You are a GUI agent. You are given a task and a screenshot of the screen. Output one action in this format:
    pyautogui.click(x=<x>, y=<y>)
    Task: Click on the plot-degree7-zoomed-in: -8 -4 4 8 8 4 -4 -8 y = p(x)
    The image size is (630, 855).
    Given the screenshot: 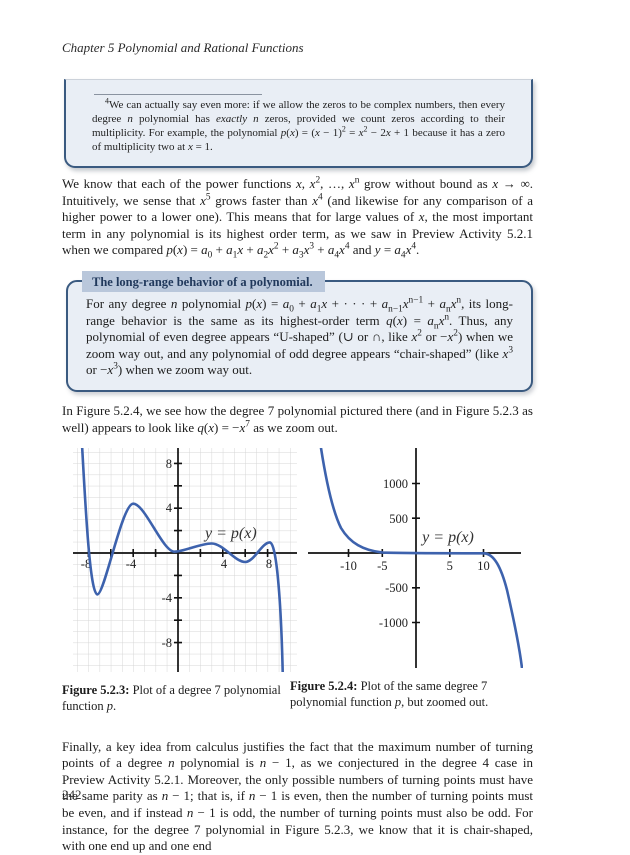 What is the action you would take?
    pyautogui.click(x=185, y=560)
    